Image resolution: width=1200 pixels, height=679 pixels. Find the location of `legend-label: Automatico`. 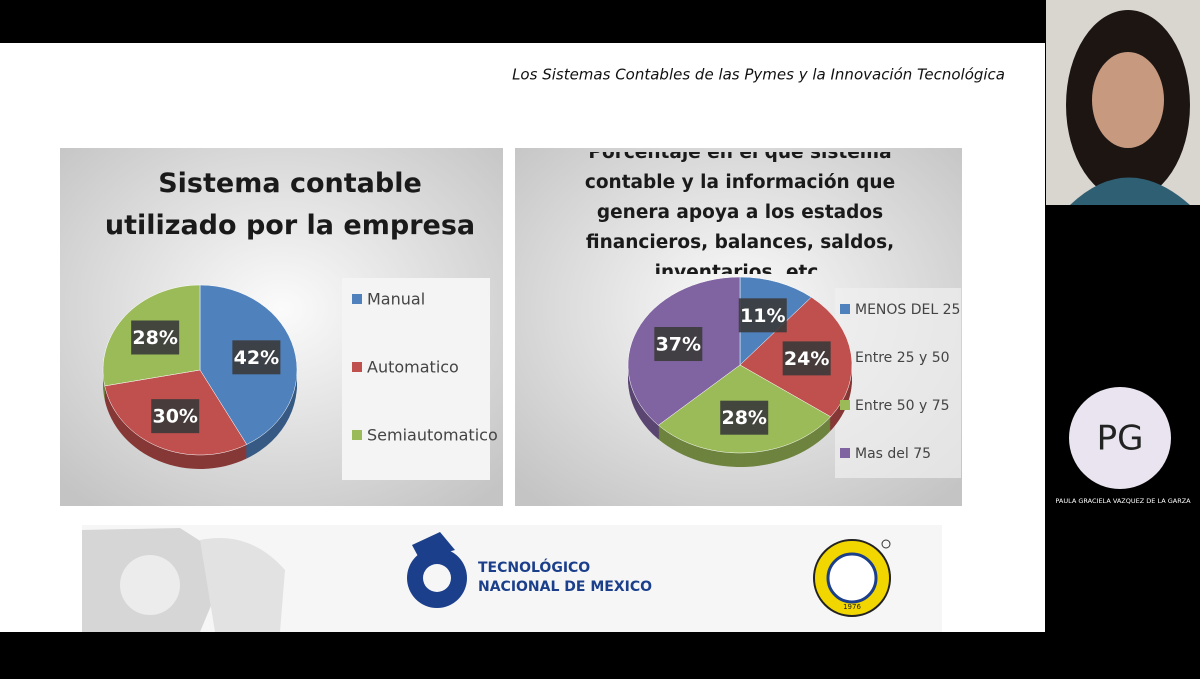

legend-label: Automatico is located at coordinates (413, 367).